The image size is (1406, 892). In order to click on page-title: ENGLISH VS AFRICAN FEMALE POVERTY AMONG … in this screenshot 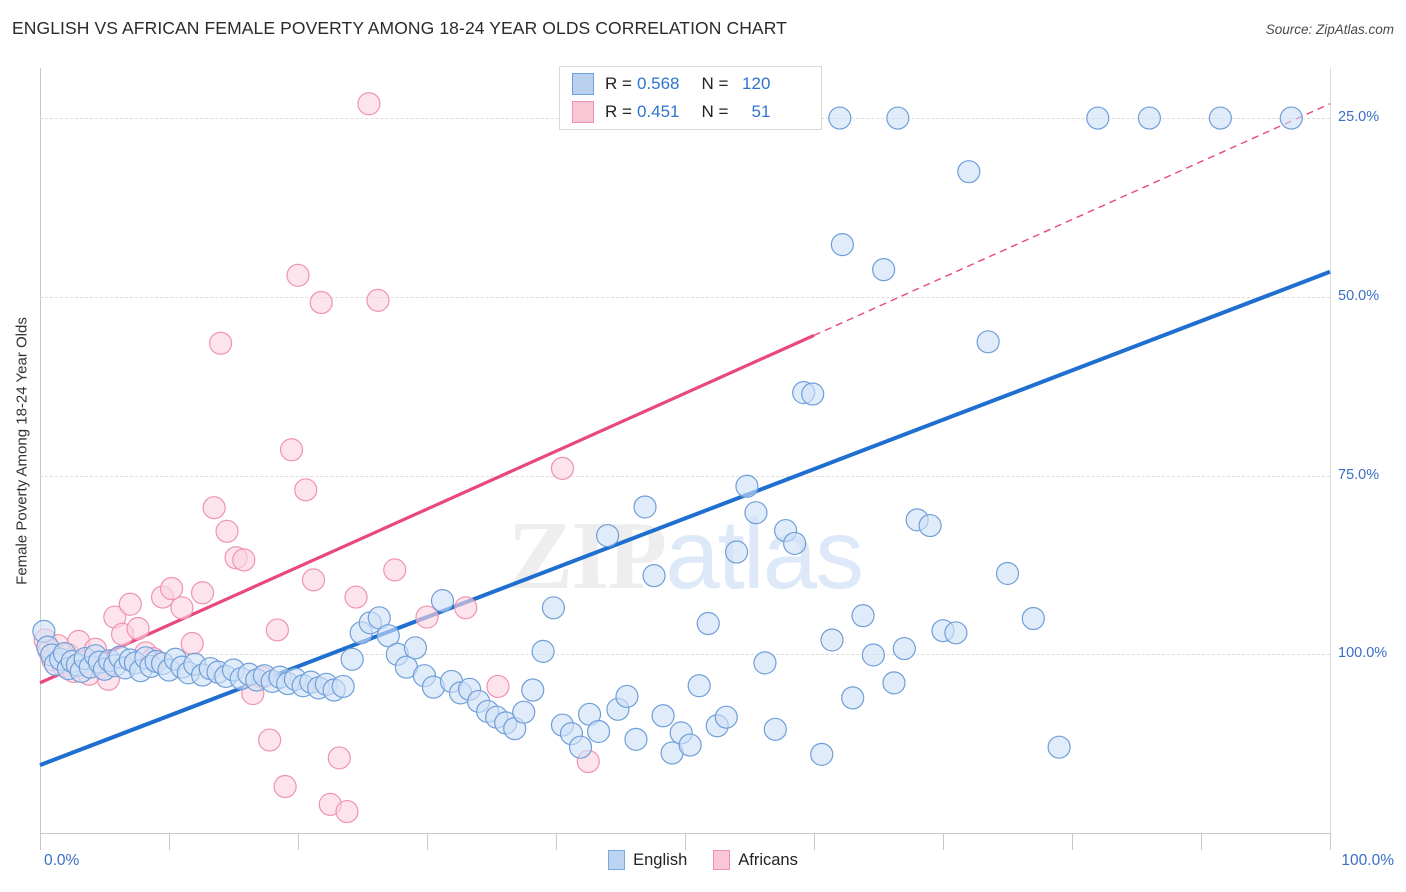, I will do `click(399, 28)`.